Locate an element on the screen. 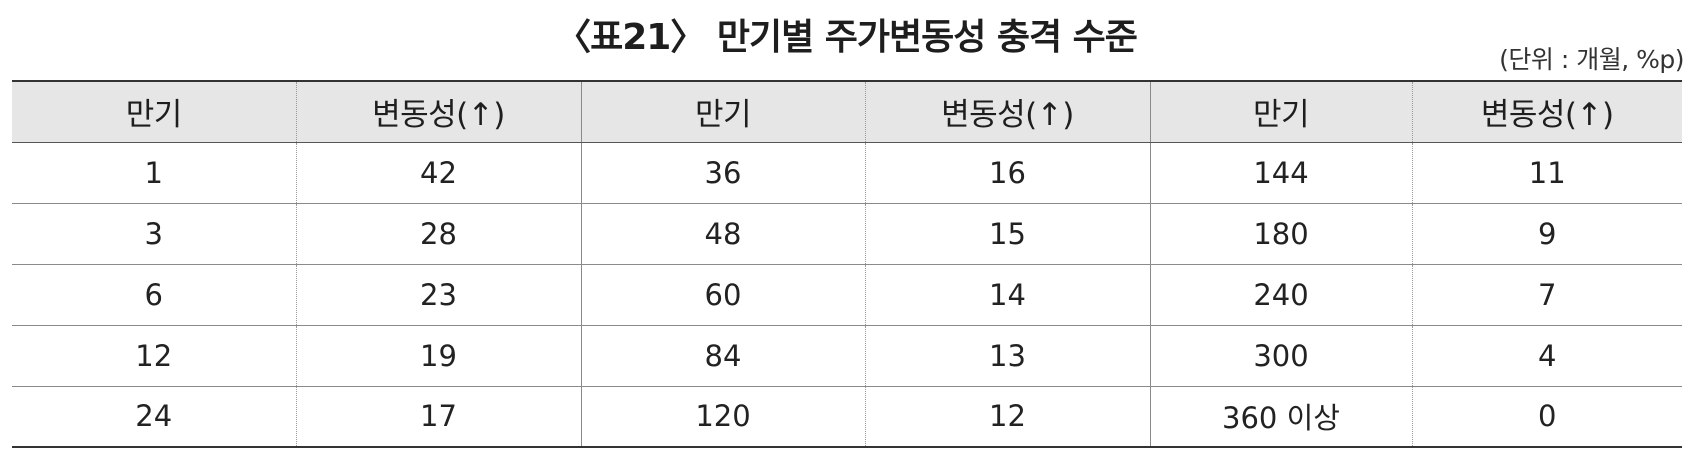 This screenshot has width=1692, height=458. cell-maturity: 180 is located at coordinates (1281, 234).